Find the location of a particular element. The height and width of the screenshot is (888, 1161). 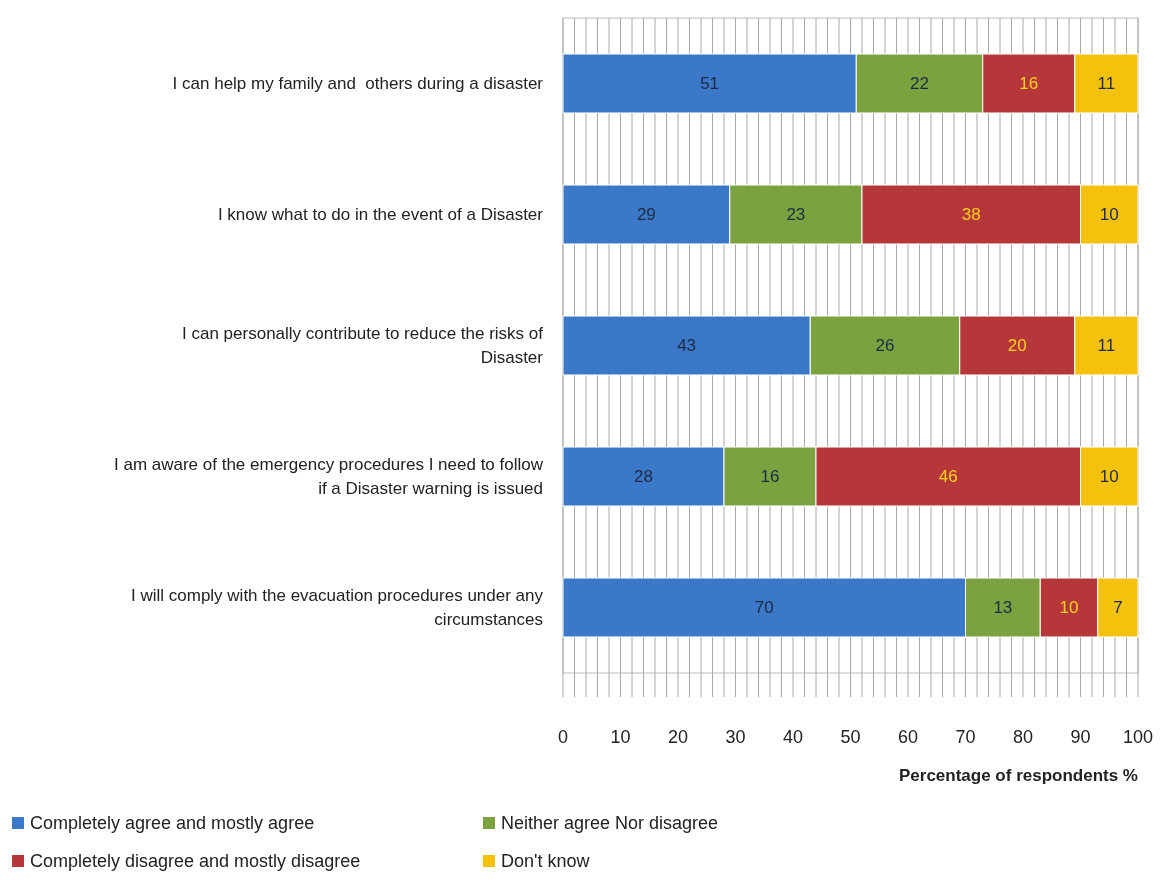

x-tick-label: 20 is located at coordinates (678, 737).